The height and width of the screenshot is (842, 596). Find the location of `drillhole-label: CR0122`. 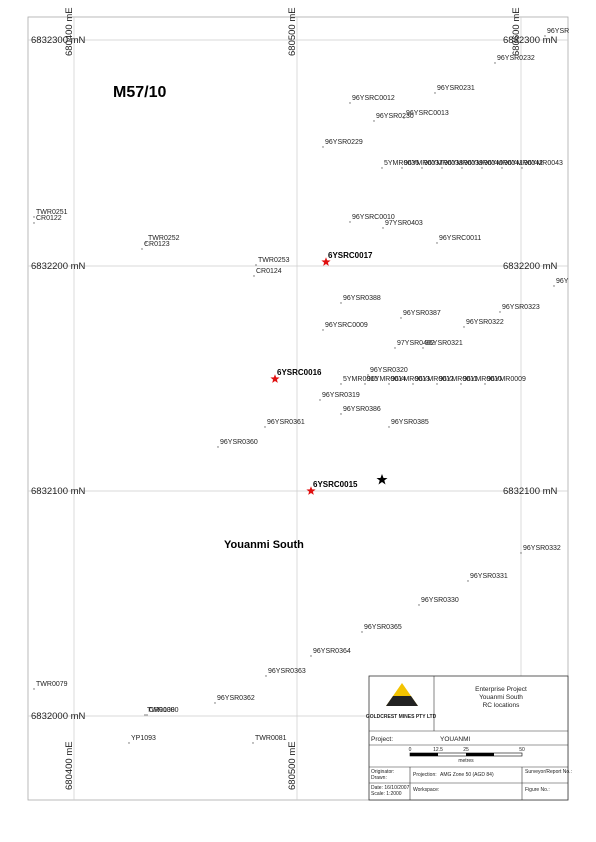

drillhole-label: CR0122 is located at coordinates (49, 218).